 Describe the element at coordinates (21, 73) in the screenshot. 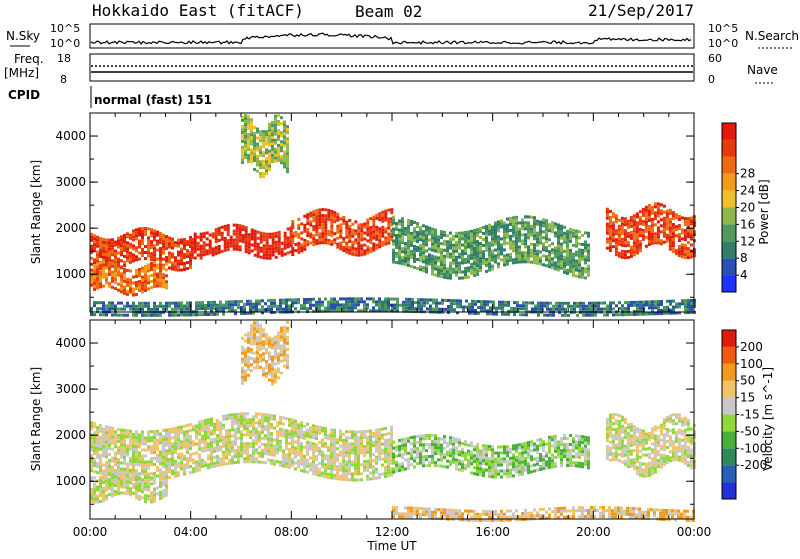

I see `freq-units: [MHz]` at that location.